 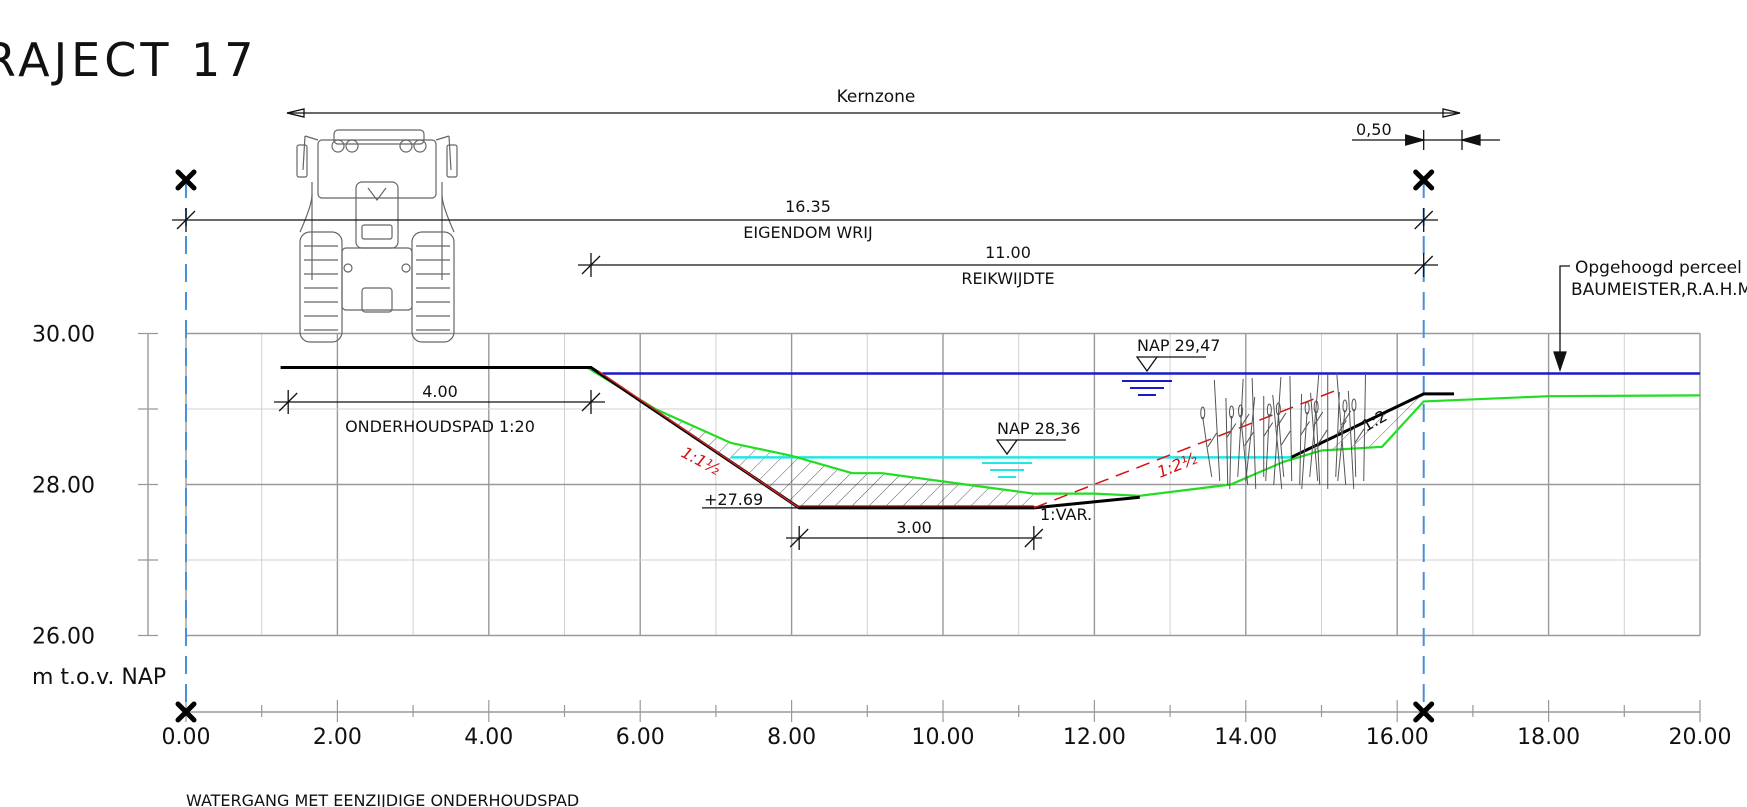 What do you see at coordinates (1659, 290) in the screenshot?
I see `annotation-line2: BAUMEISTER,R.A.H.M.` at bounding box center [1659, 290].